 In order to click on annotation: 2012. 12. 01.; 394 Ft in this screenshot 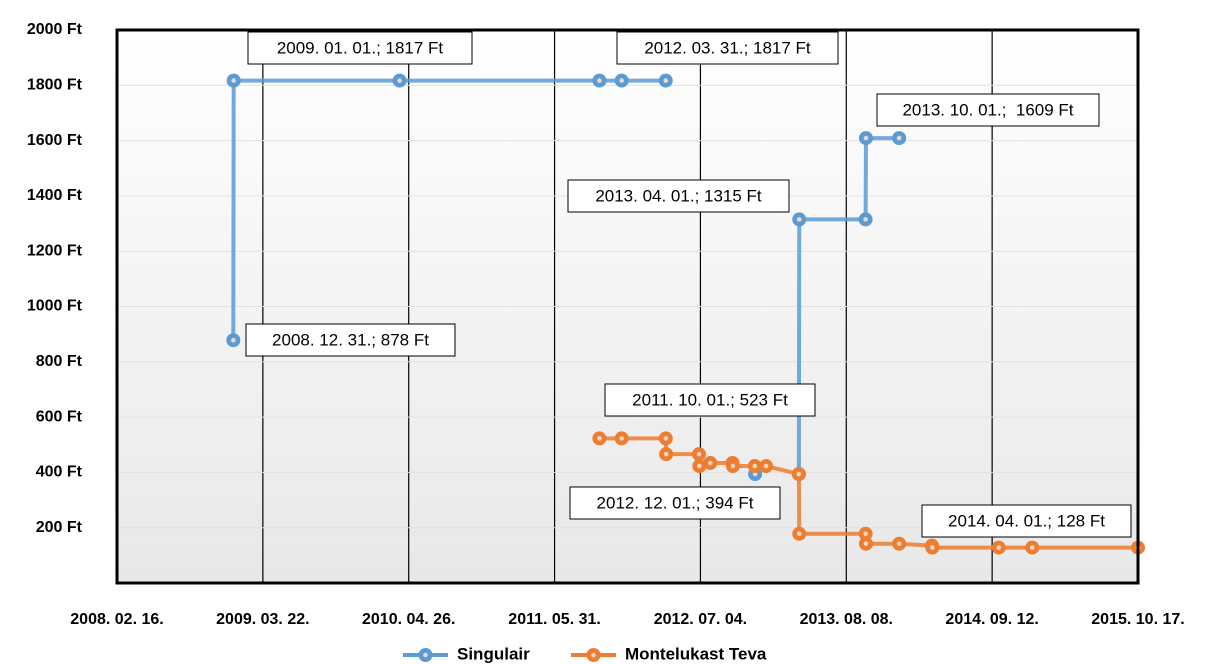, I will do `click(675, 502)`.